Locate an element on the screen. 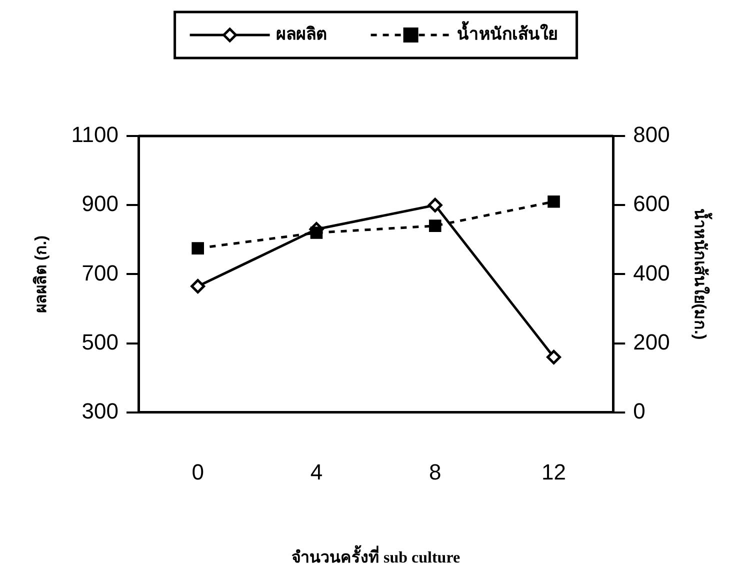 The width and height of the screenshot is (741, 584). legend-label: ผลผลิต is located at coordinates (301, 34).